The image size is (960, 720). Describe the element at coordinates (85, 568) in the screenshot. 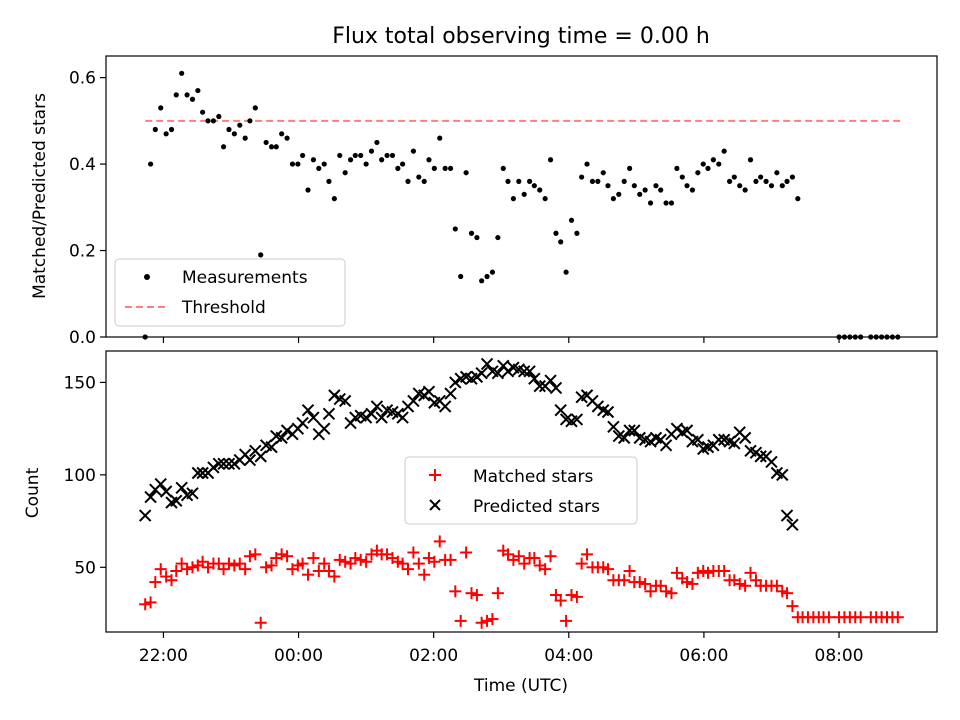

I see `bottom-y-tick-label: 50` at that location.